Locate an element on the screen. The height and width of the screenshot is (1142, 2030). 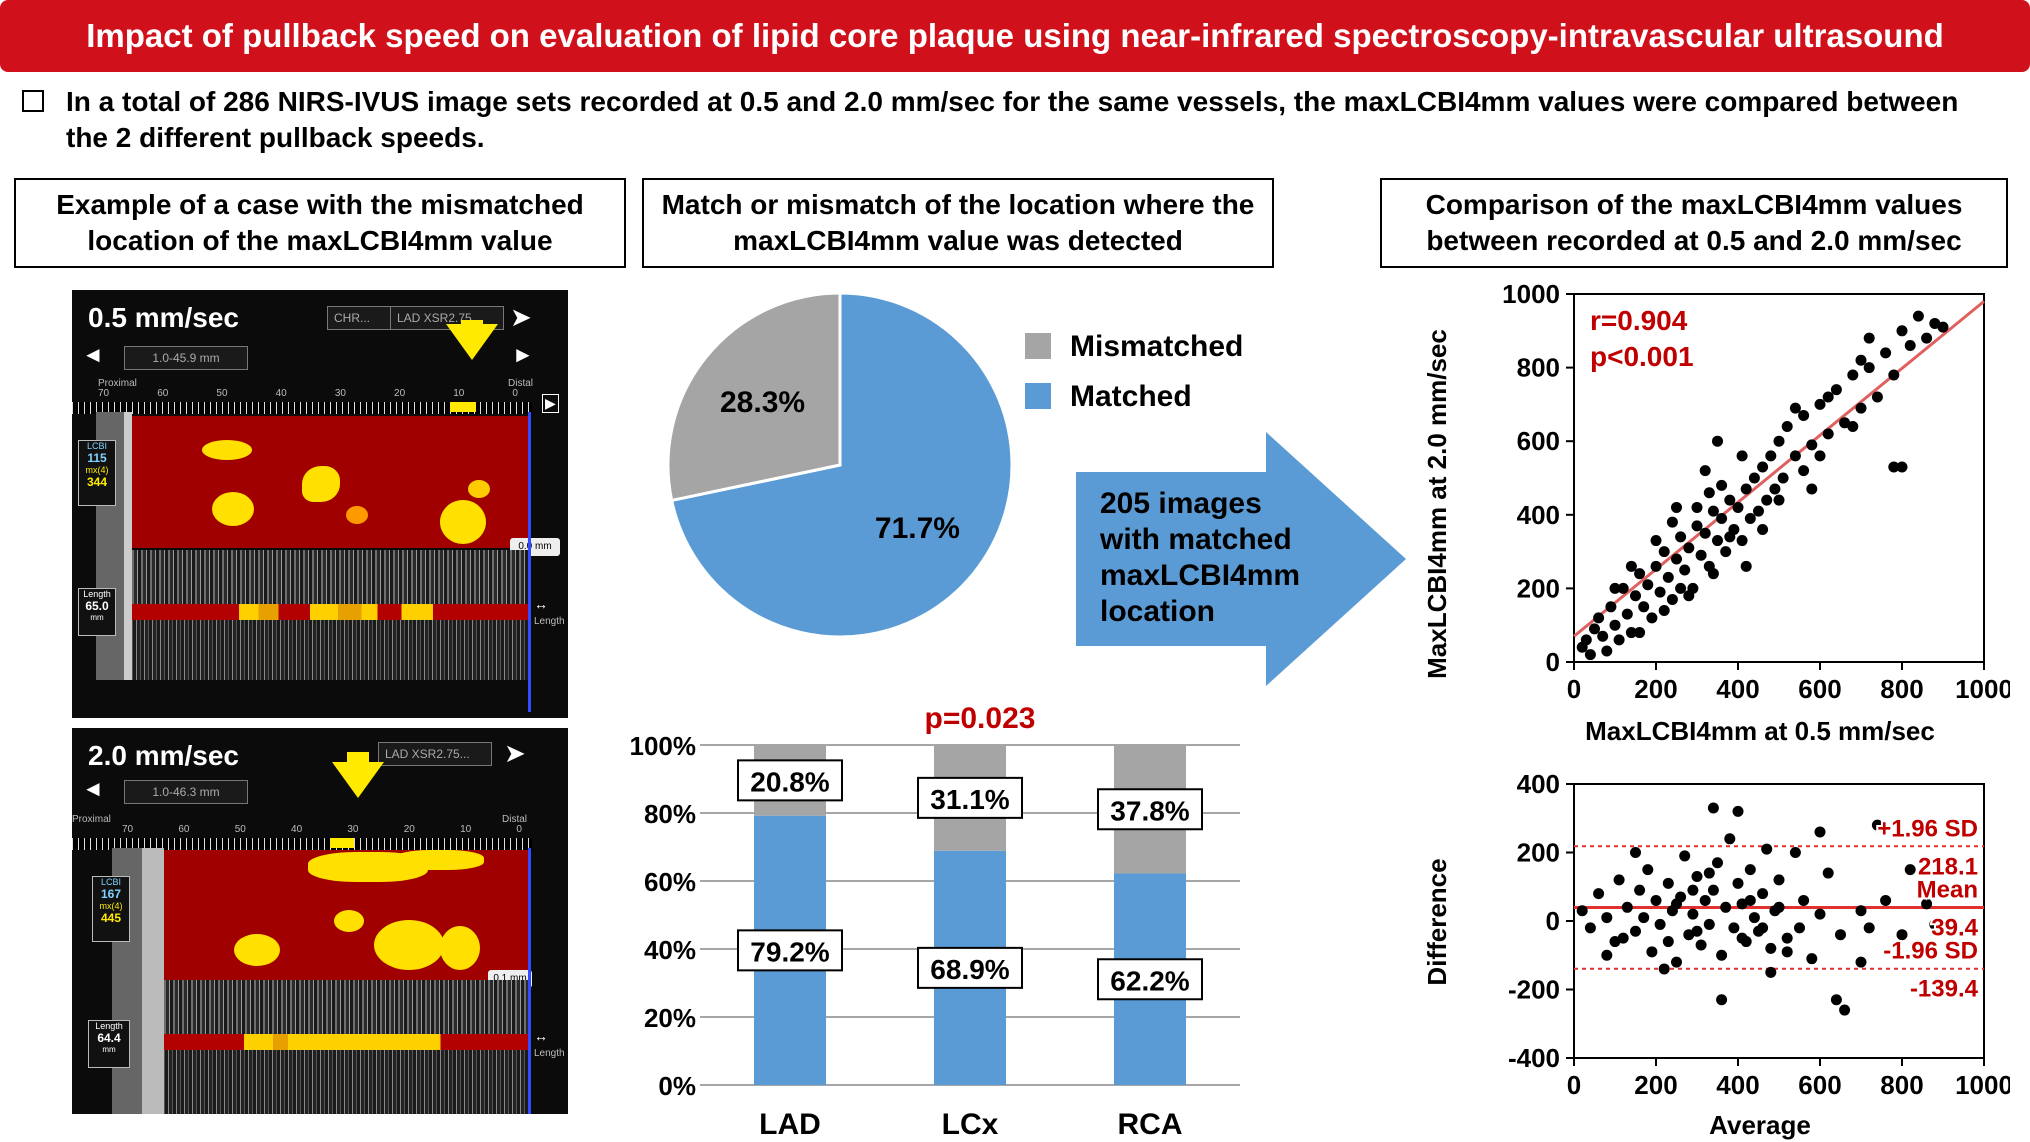
ba-ylabel: Difference is located at coordinates (1437, 921).